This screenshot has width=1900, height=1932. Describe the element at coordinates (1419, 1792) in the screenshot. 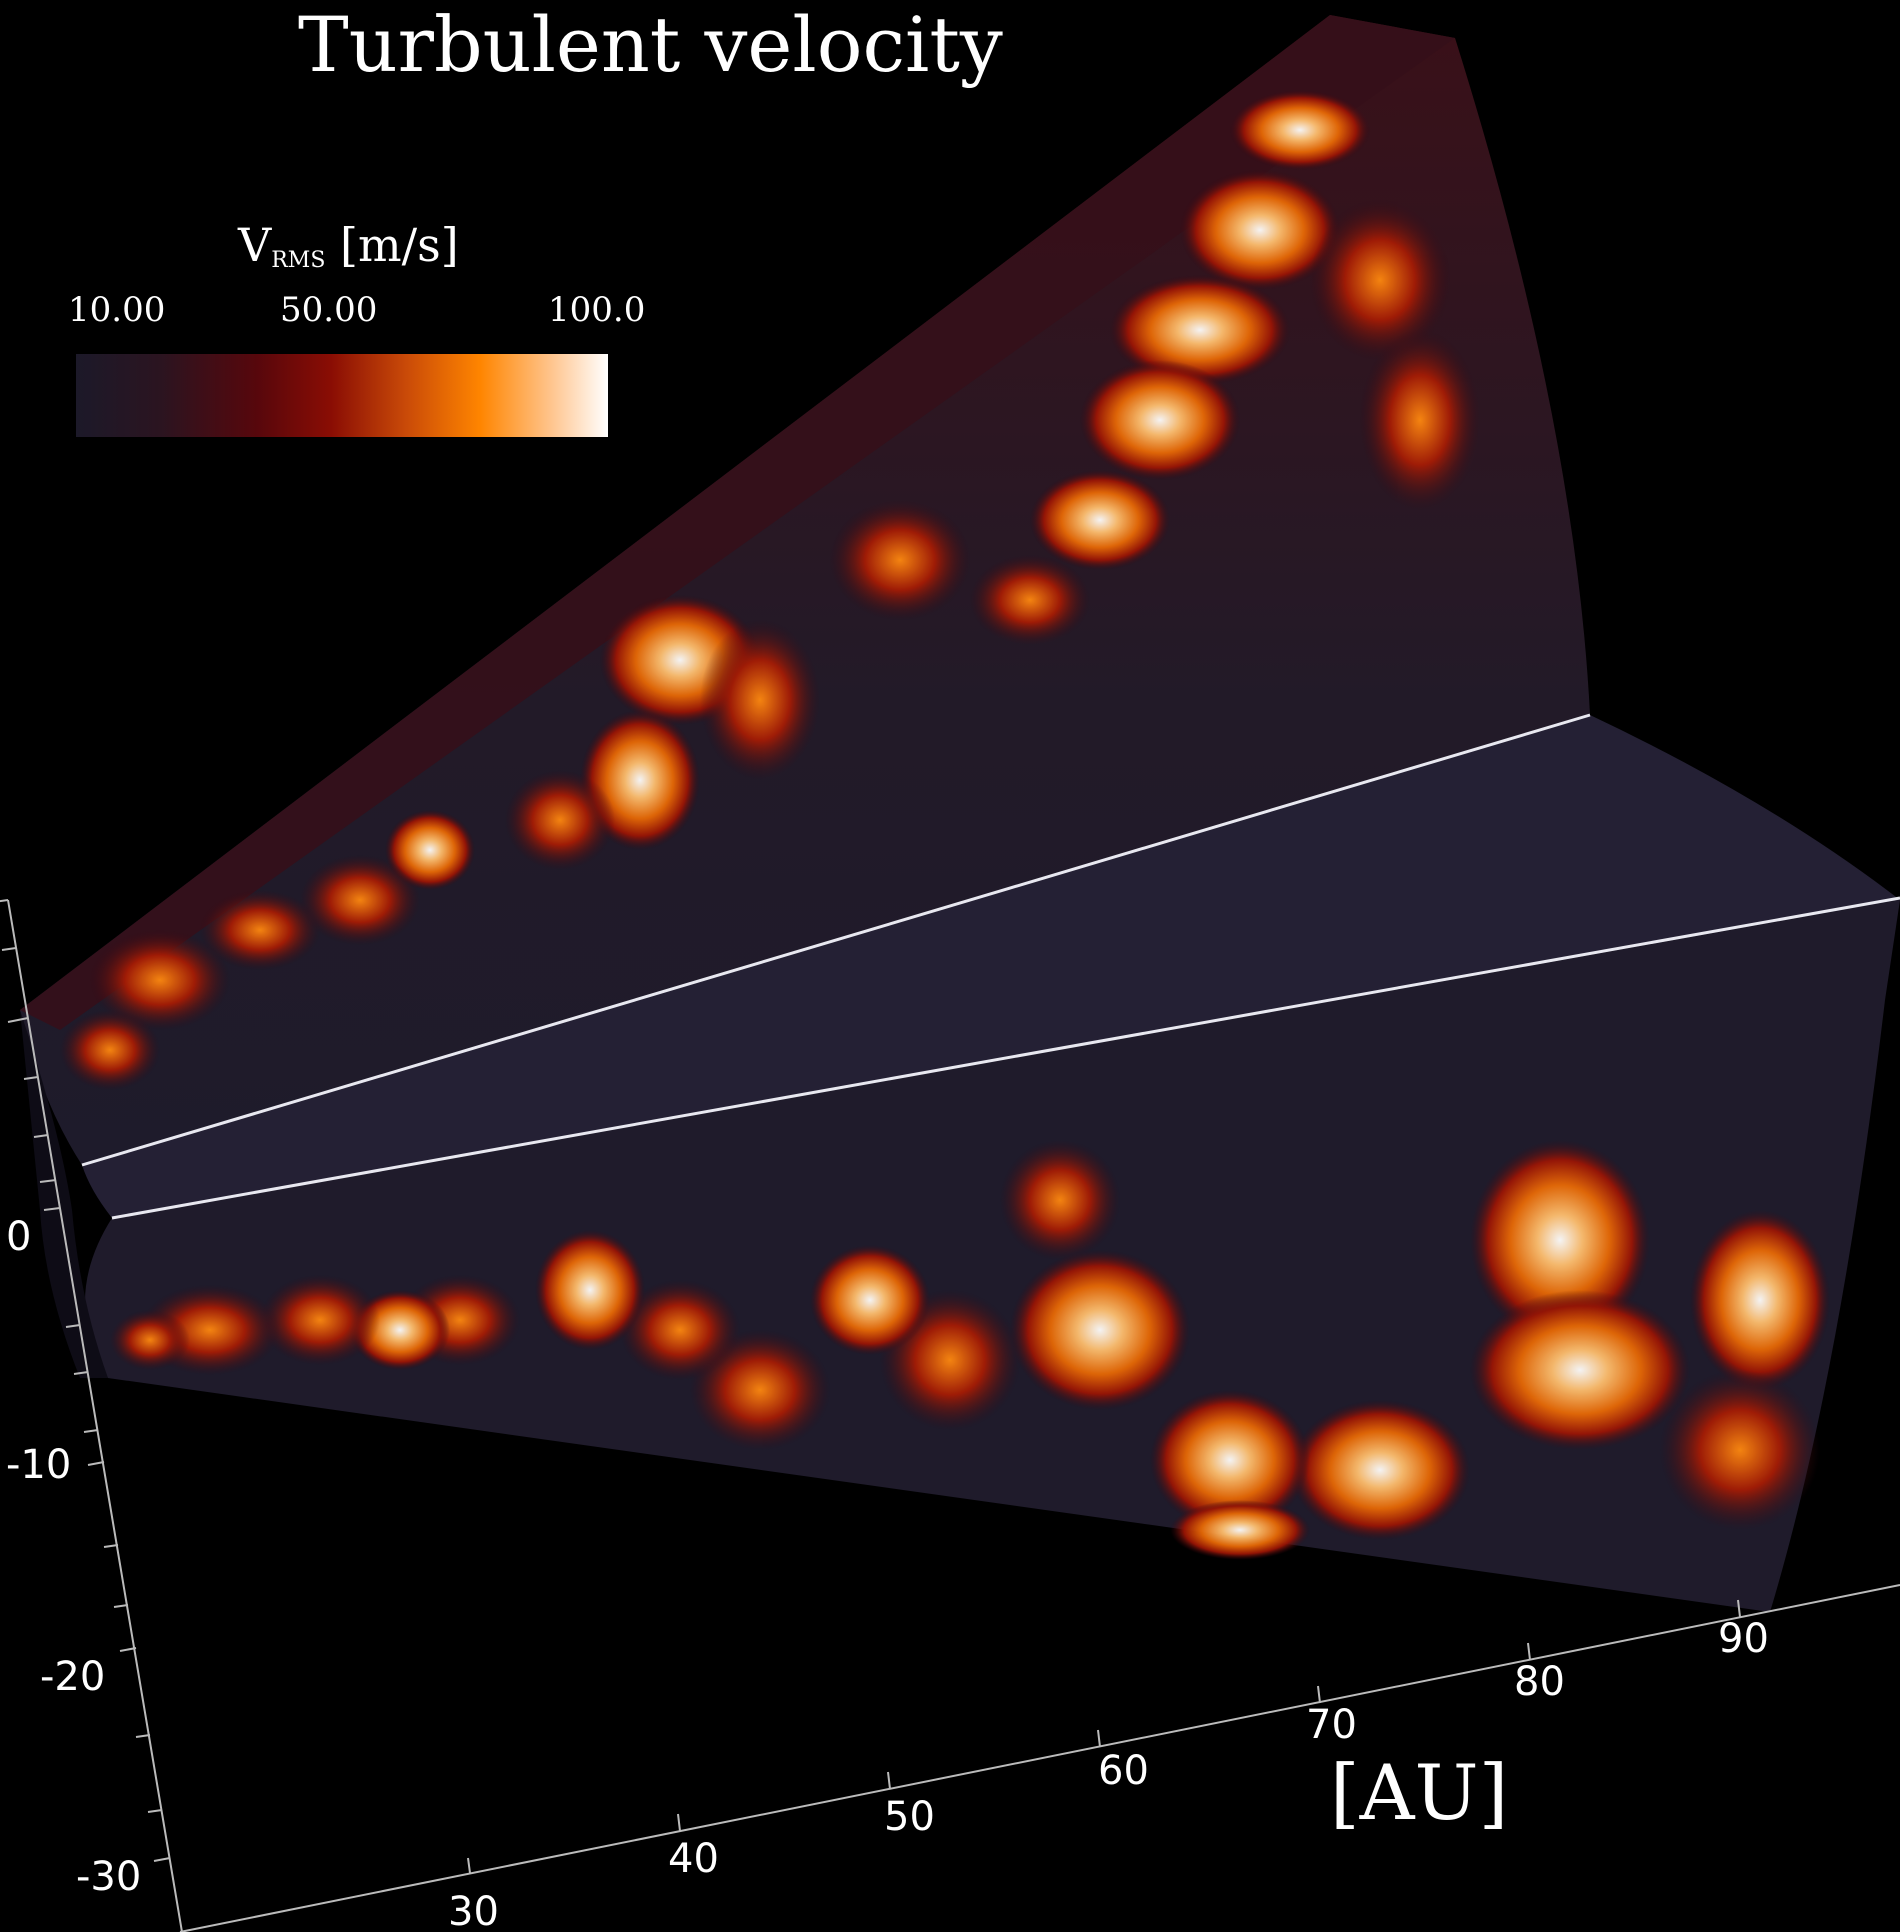

I see `axis-unit-label: [AU]` at that location.